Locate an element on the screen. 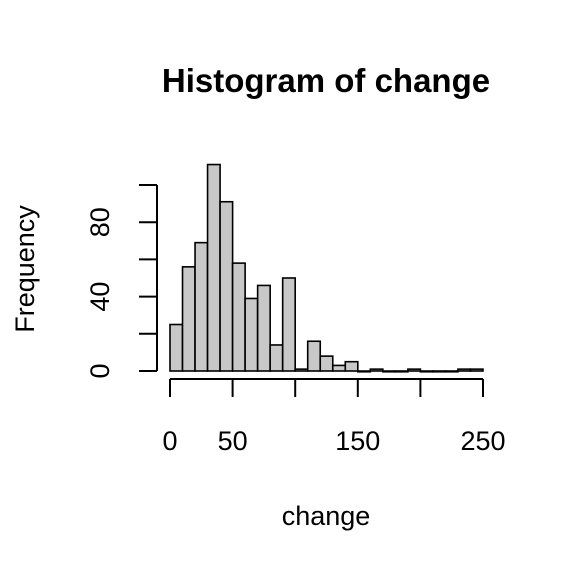 Image resolution: width=576 pixels, height=576 pixels. y-tick-label: 40 is located at coordinates (100, 297).